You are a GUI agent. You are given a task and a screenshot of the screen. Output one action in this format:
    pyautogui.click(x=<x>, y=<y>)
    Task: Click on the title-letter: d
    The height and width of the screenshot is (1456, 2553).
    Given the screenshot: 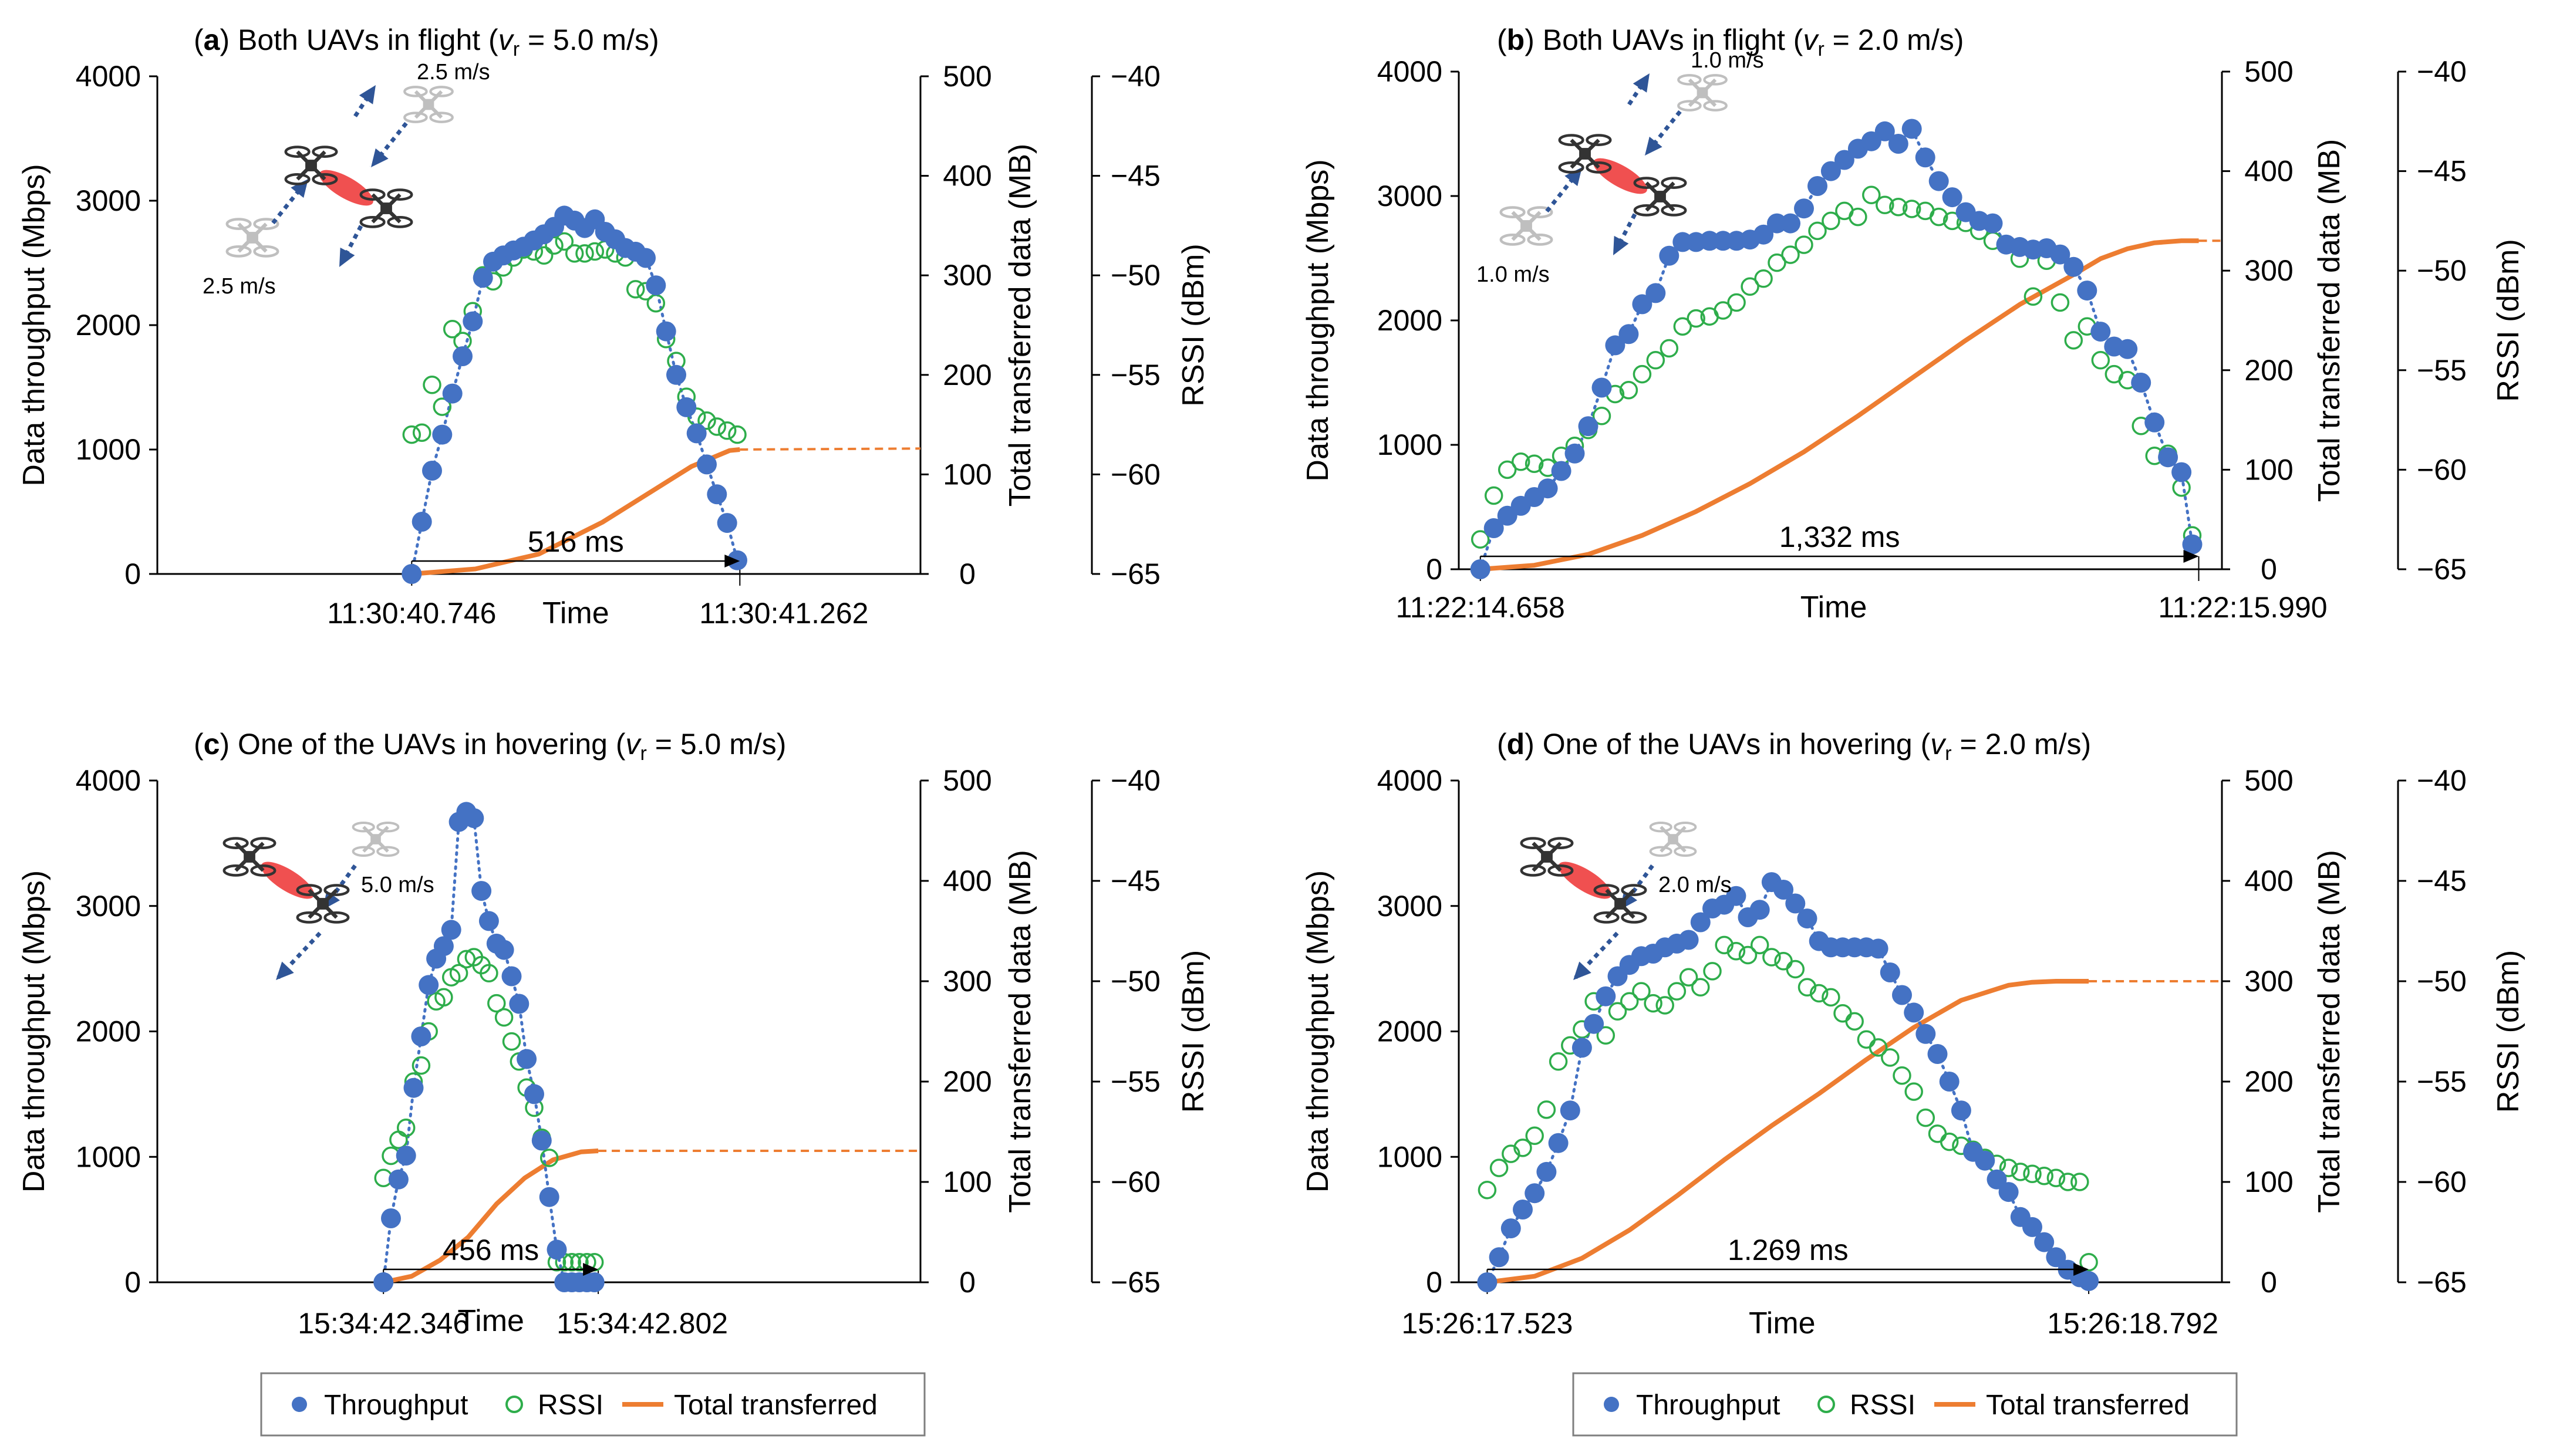 What is the action you would take?
    pyautogui.click(x=1516, y=744)
    